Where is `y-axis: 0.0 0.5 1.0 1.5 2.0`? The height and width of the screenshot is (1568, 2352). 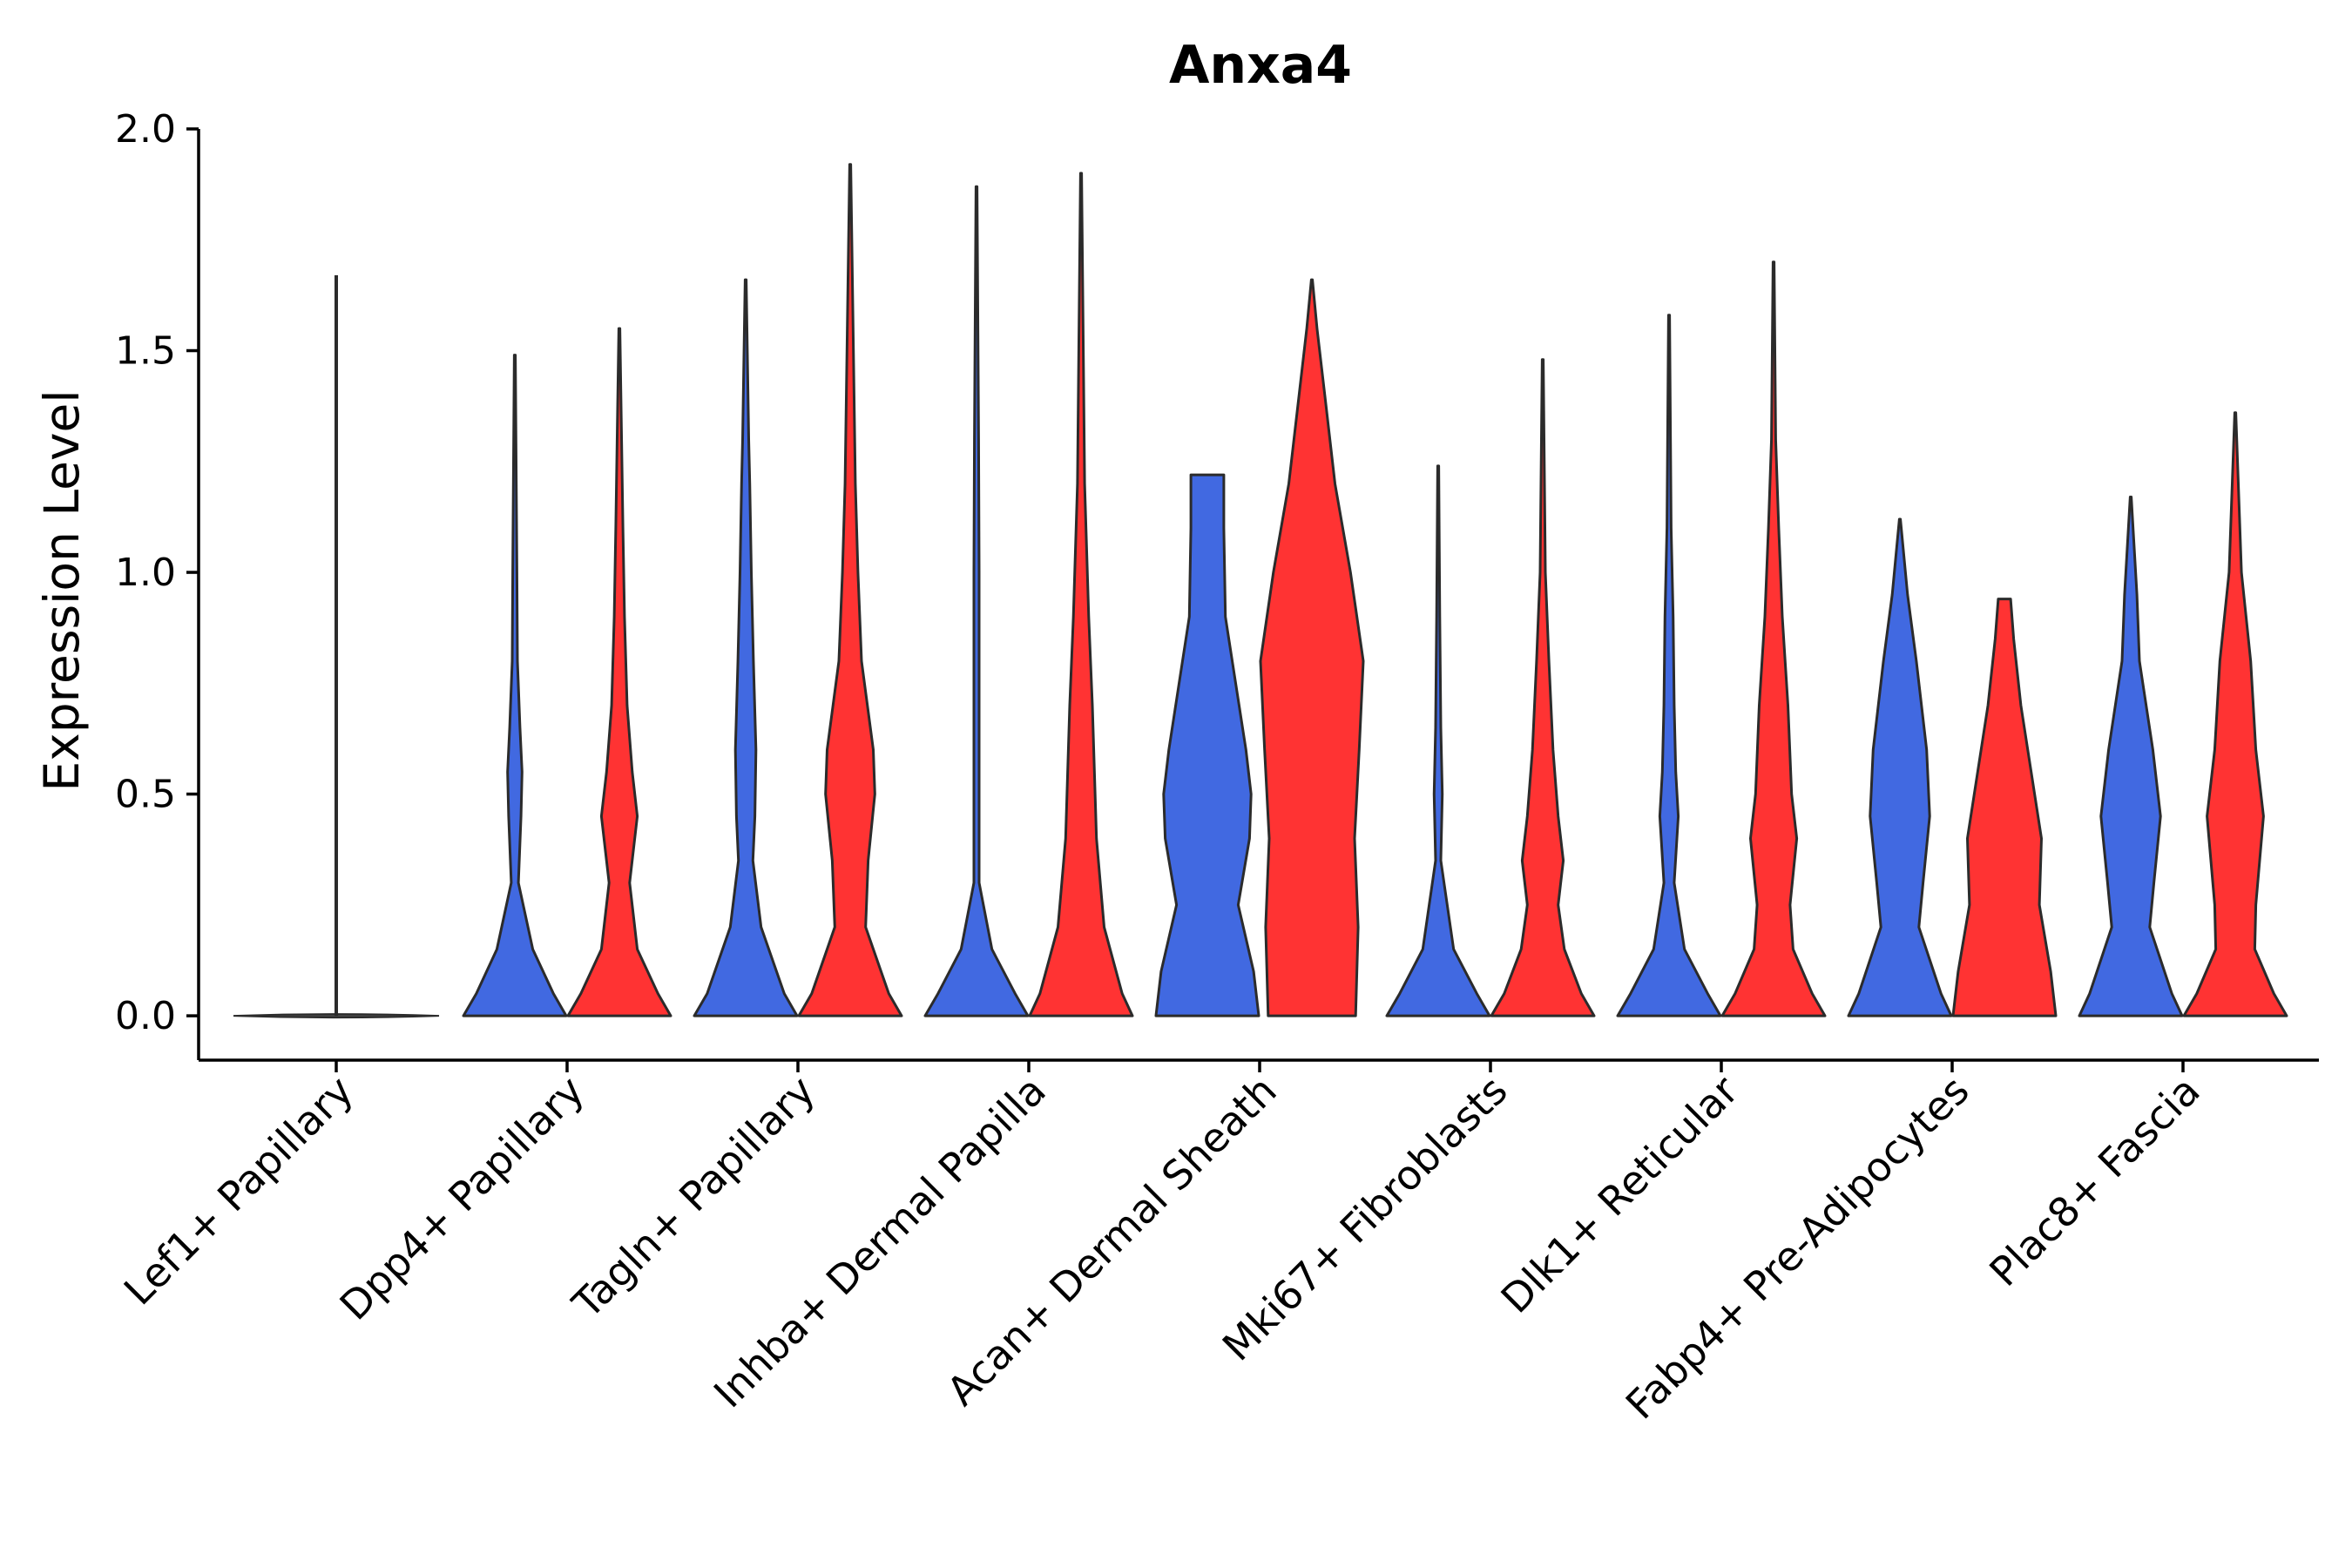
y-axis: 0.0 0.5 1.0 1.5 2.0 is located at coordinates (157, 583).